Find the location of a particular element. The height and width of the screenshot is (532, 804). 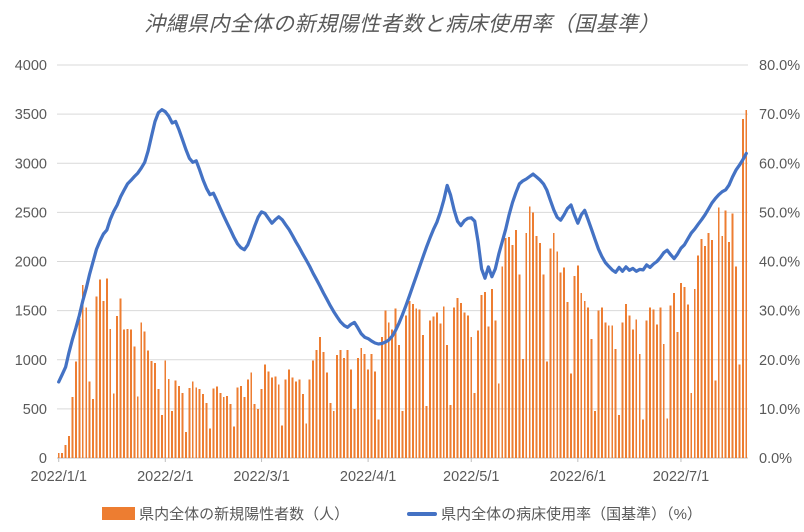

y-right-tick-label: 0.0% is located at coordinates (775, 459).